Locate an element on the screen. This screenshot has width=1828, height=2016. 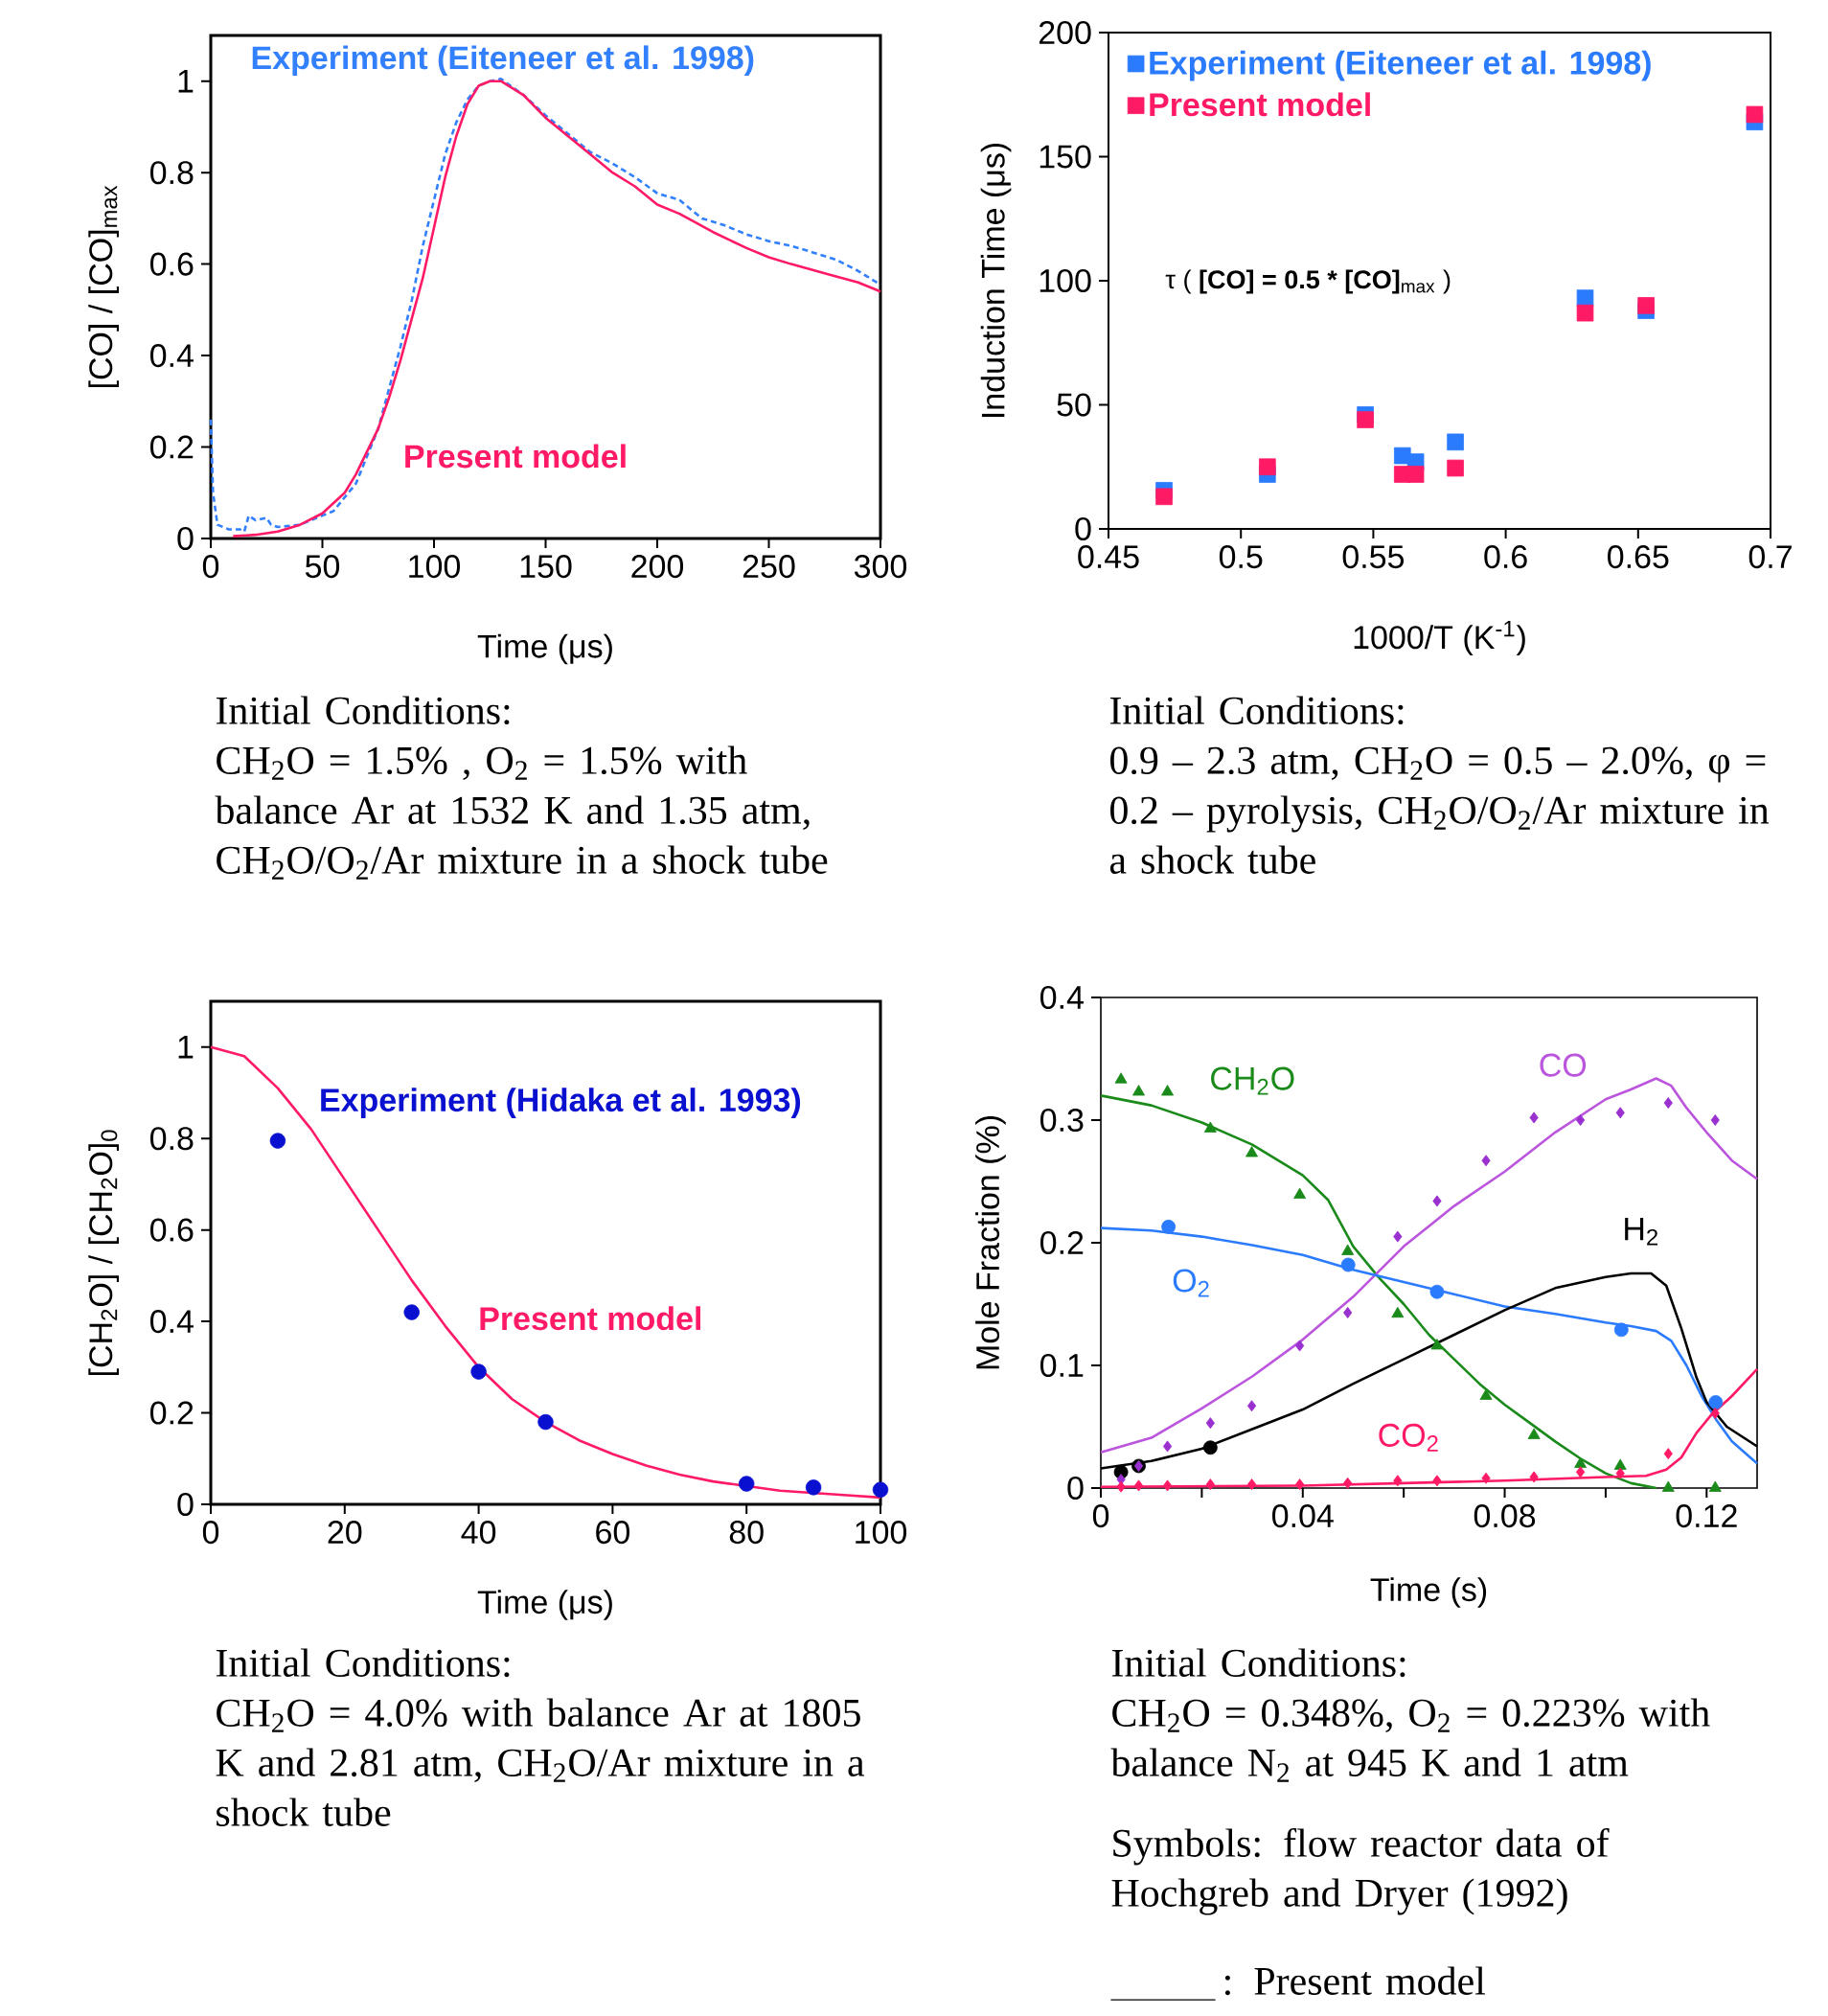
y-axis-title: [CO] / [CO]$_{max}$ is located at coordinates (104, 286).